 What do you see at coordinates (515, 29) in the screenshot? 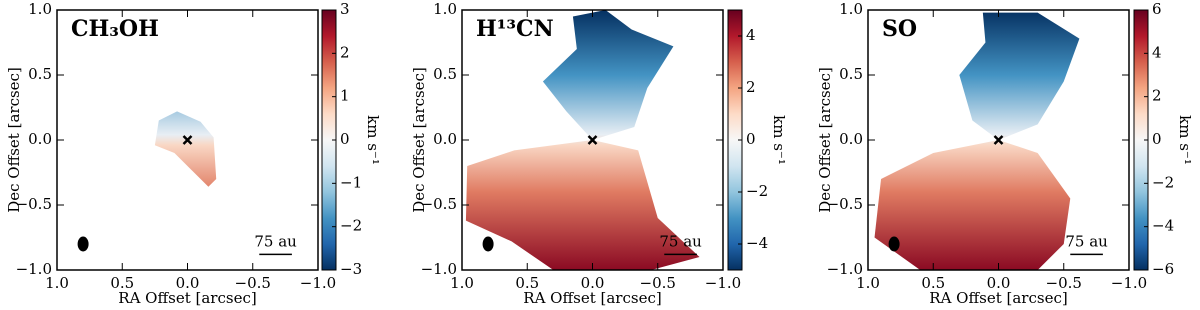
I see `panel-title: H¹³CN` at bounding box center [515, 29].